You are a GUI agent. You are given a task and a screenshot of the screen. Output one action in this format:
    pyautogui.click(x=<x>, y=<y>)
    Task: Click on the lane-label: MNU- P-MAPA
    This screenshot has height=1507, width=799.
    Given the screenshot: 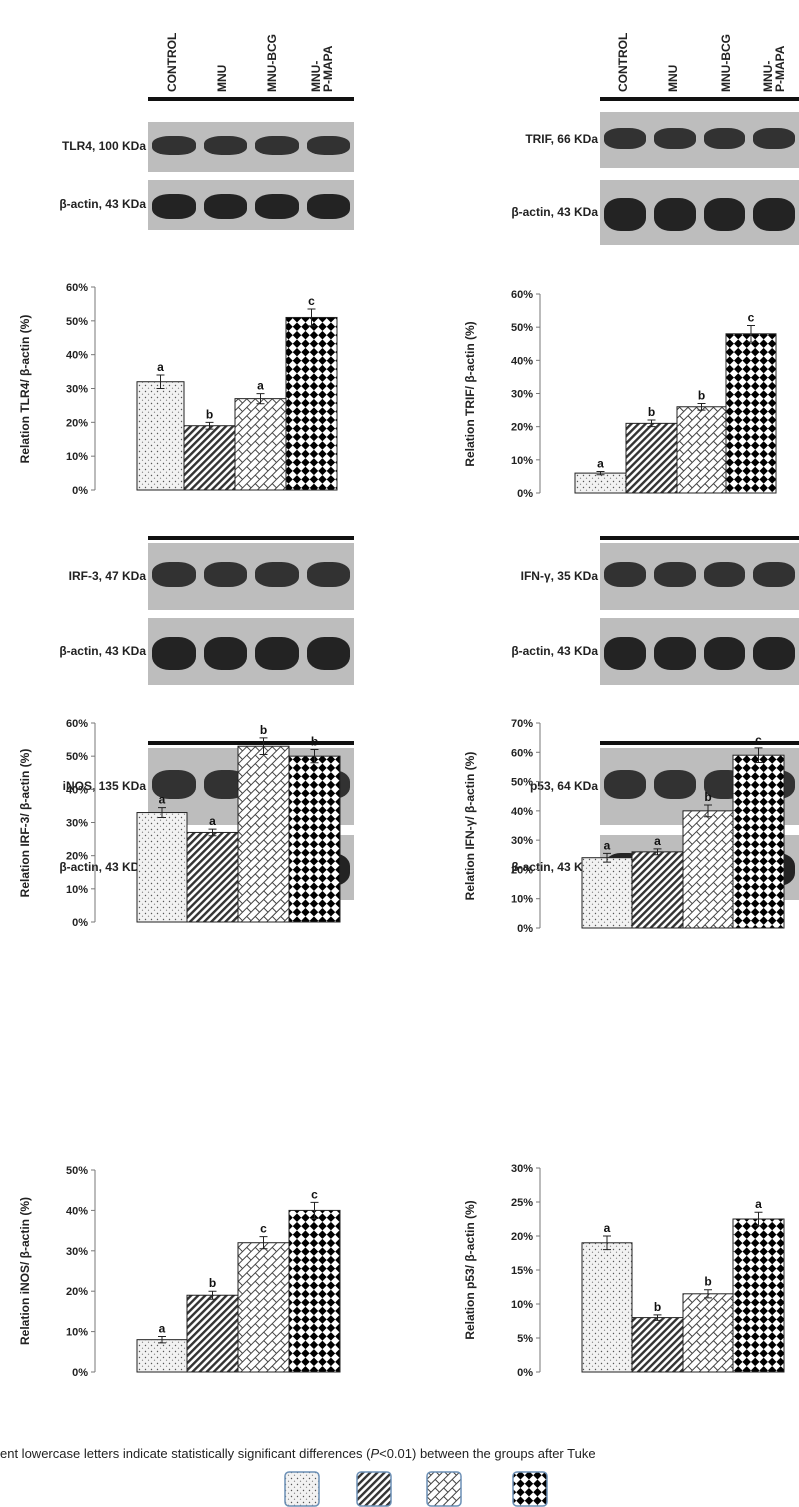 What is the action you would take?
    pyautogui.click(x=322, y=68)
    